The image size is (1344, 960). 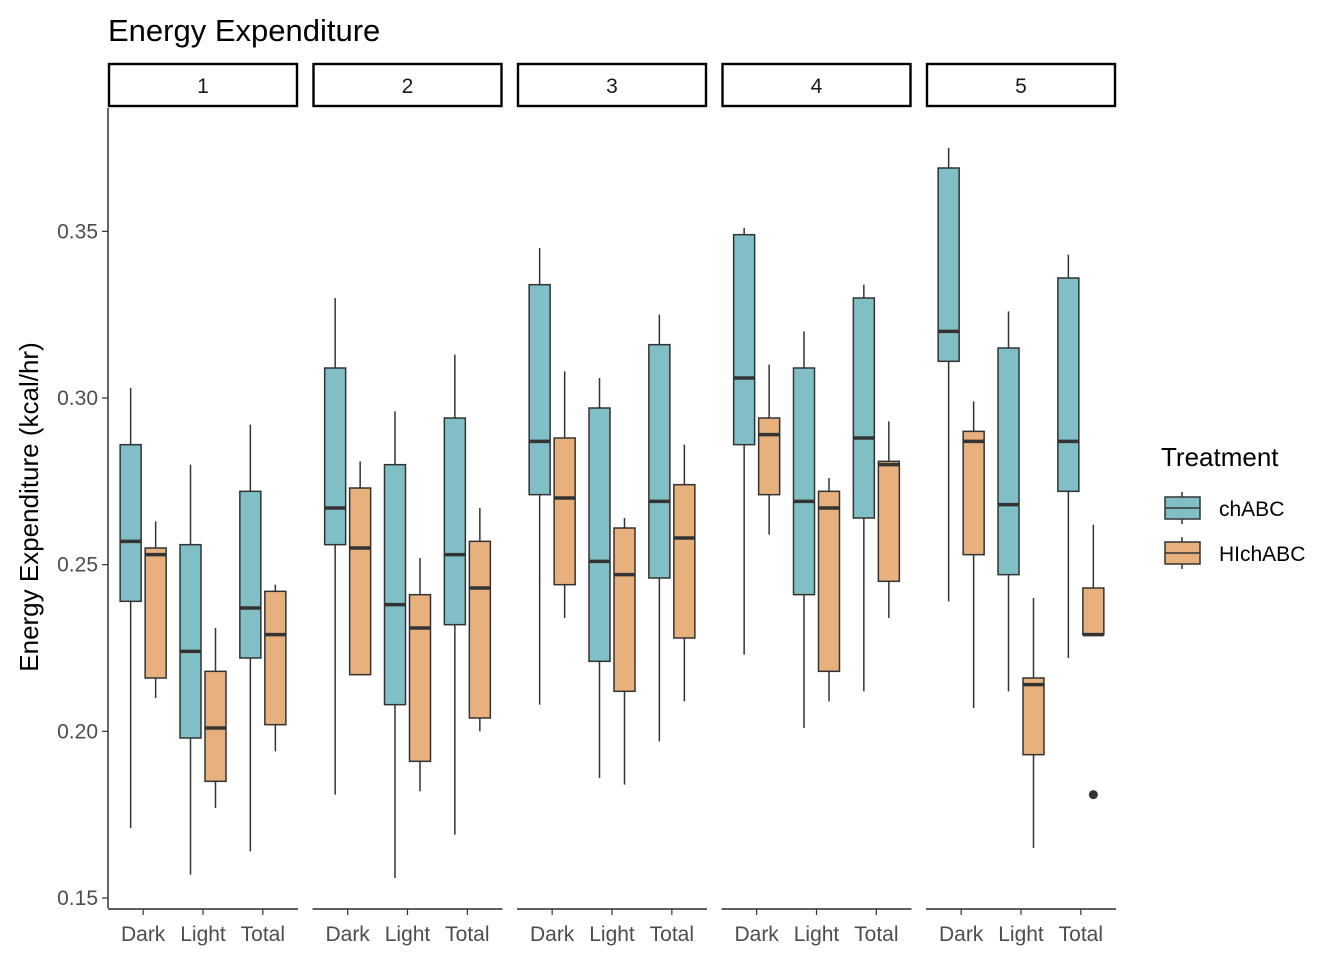 I want to click on facet-strip-label: 2, so click(x=408, y=86).